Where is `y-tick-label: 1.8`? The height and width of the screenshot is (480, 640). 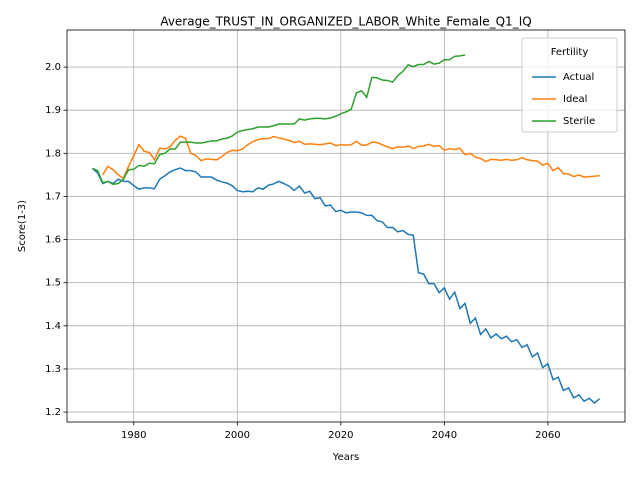
y-tick-label: 1.8 is located at coordinates (53, 153).